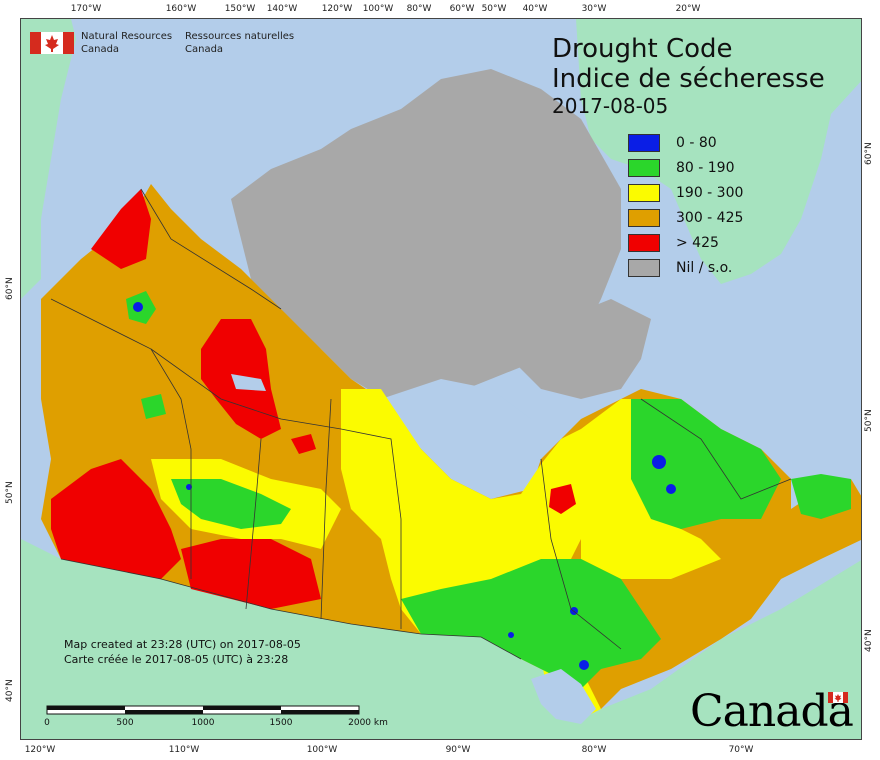 The width and height of the screenshot is (880, 760). What do you see at coordinates (189, 487) in the screenshot?
I see `blue-prairie-spot` at bounding box center [189, 487].